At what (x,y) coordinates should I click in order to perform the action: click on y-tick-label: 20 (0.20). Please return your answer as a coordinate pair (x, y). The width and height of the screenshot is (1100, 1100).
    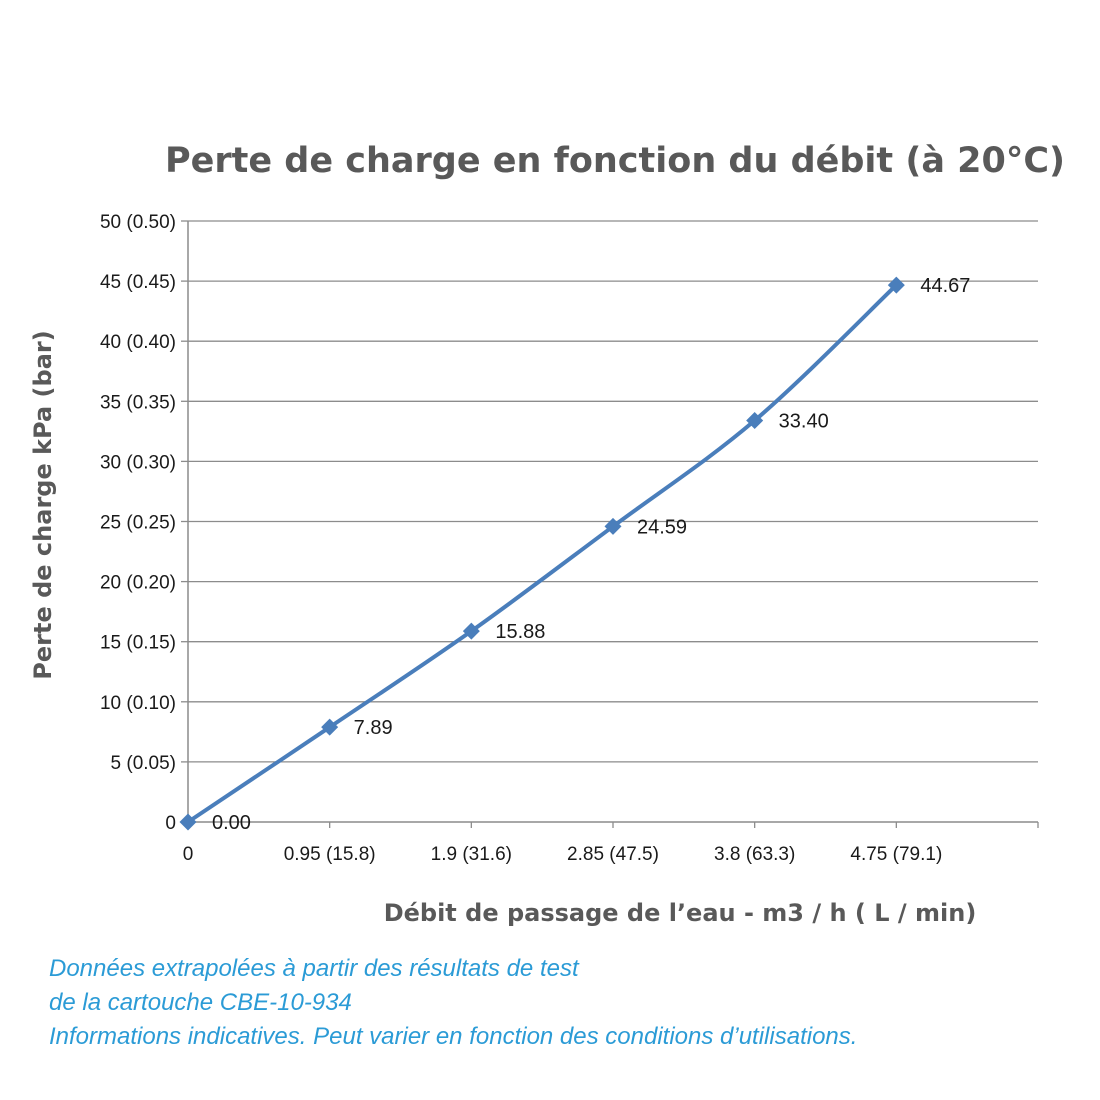
    Looking at the image, I should click on (138, 583).